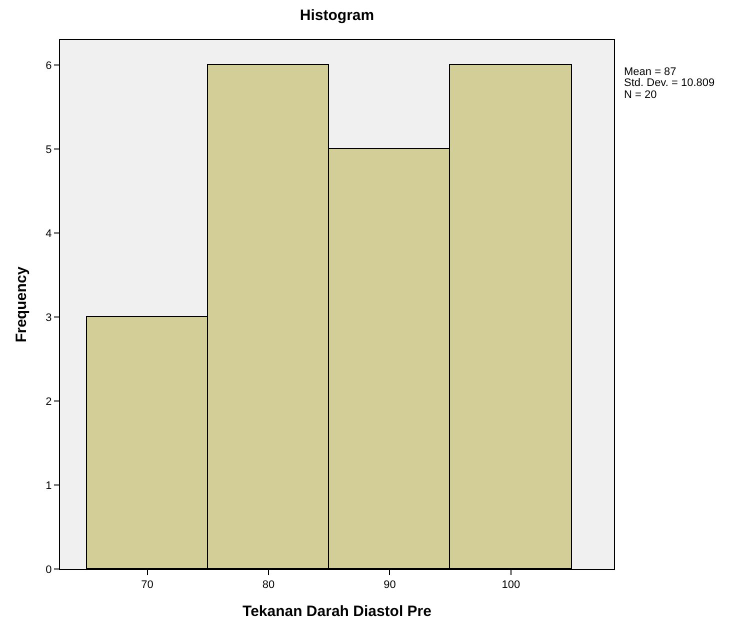  Describe the element at coordinates (21, 304) in the screenshot. I see `y-axis-title: Frequency` at that location.